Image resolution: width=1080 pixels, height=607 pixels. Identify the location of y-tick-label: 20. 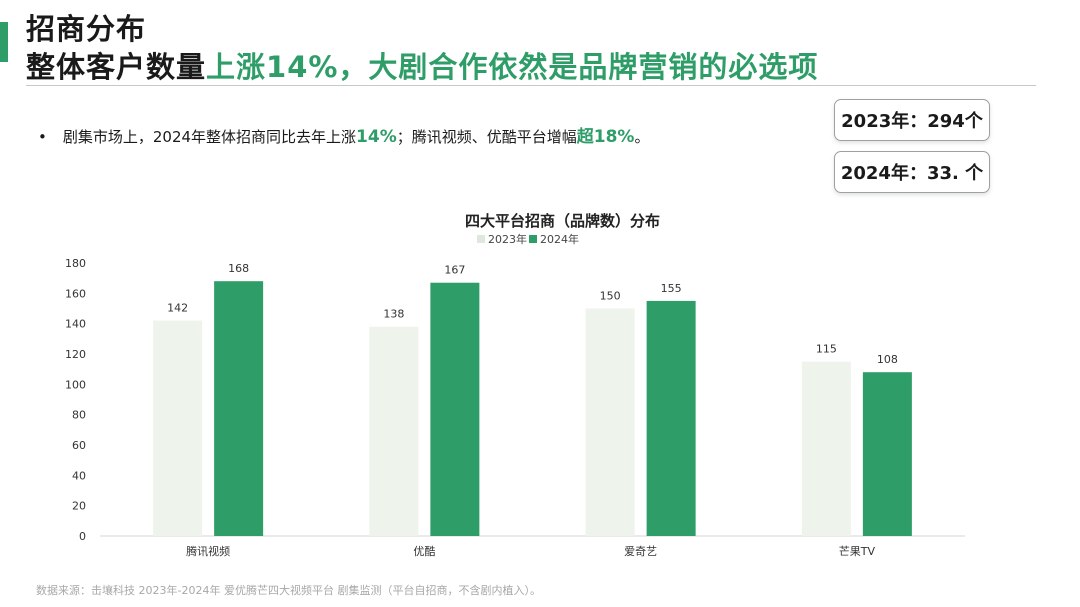
(79, 506).